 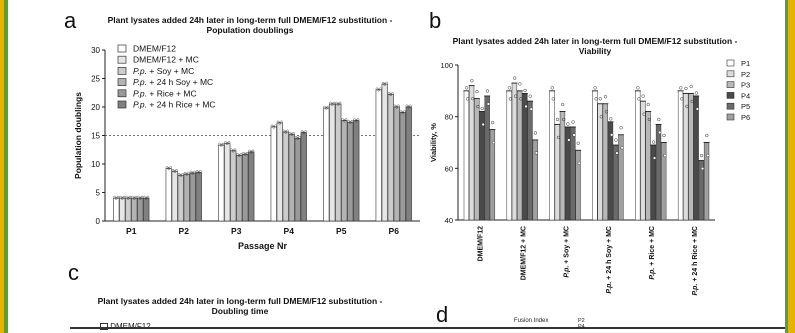 What do you see at coordinates (2, 166) in the screenshot?
I see `left-accent-stripe` at bounding box center [2, 166].